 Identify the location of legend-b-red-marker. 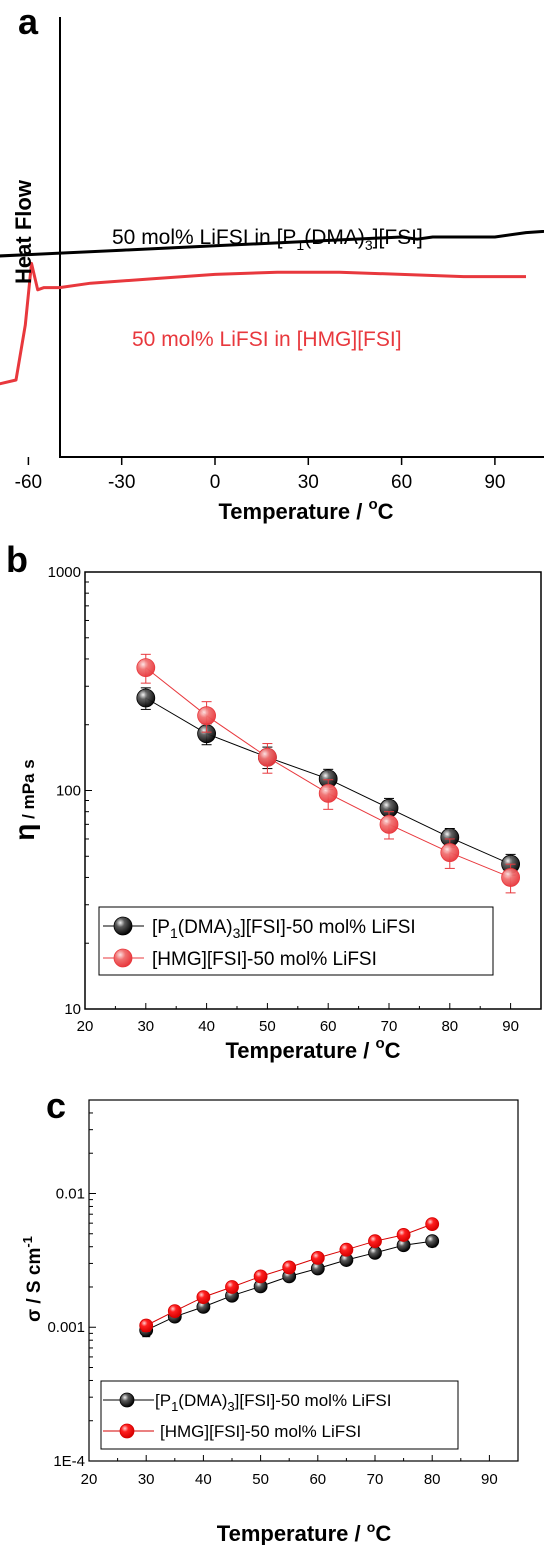
(123, 958).